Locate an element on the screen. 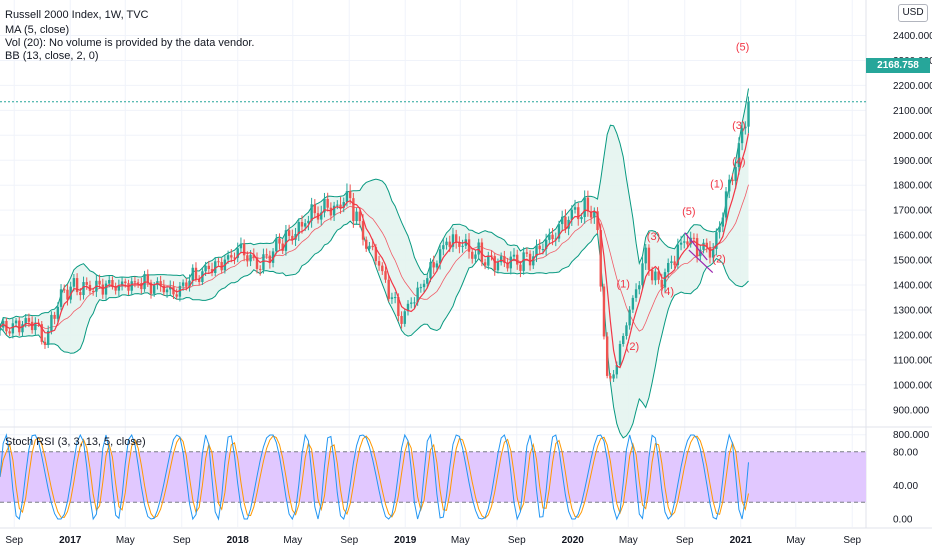  wave-label: (1) is located at coordinates (716, 185).